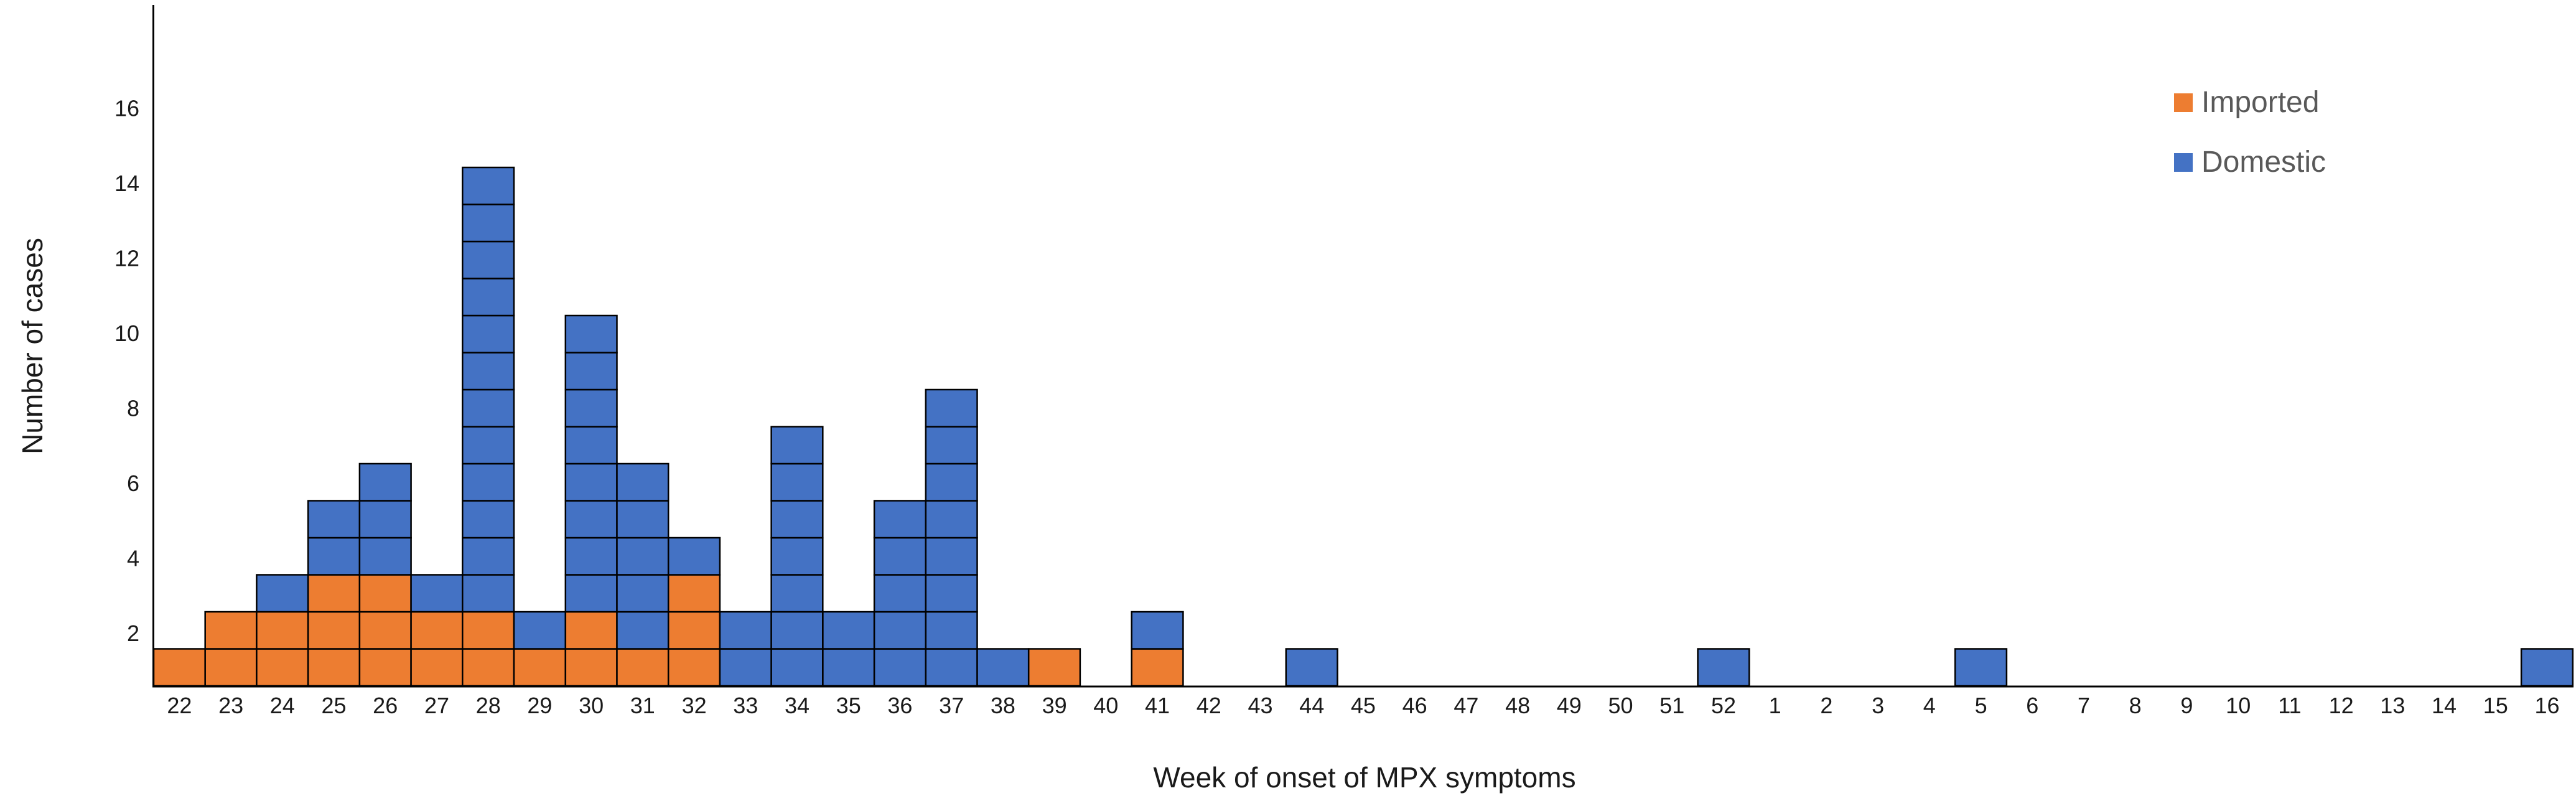  Describe the element at coordinates (2032, 705) in the screenshot. I see `x-tick-label: 6` at that location.